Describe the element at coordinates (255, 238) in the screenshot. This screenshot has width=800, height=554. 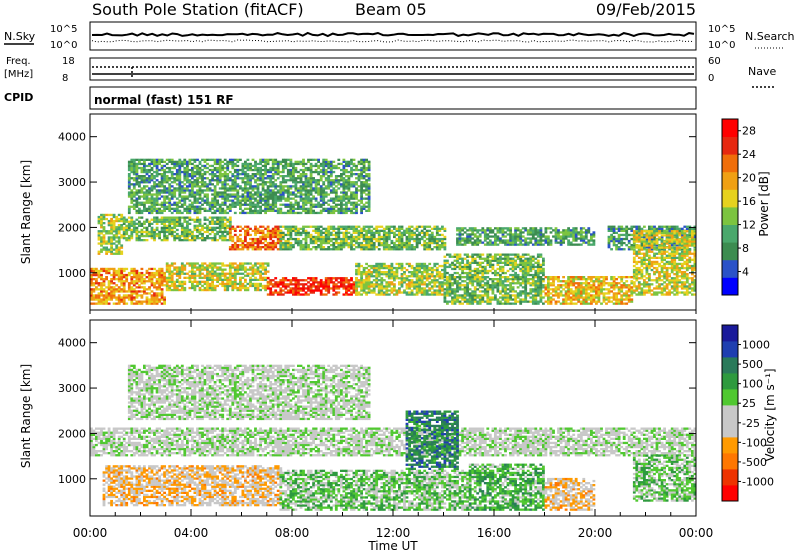
I see `echo-band` at that location.